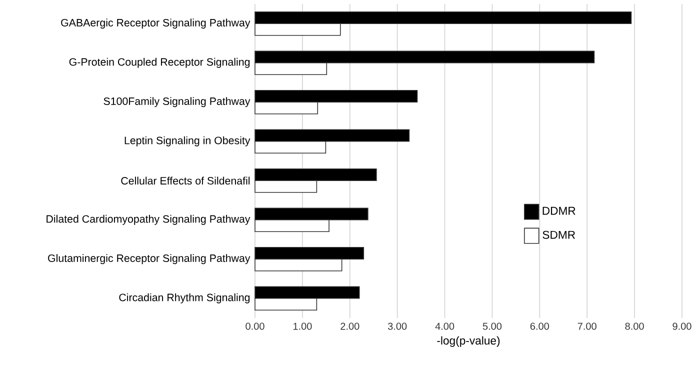 The image size is (694, 369). Describe the element at coordinates (397, 326) in the screenshot. I see `x-tick-label: 3.00` at that location.